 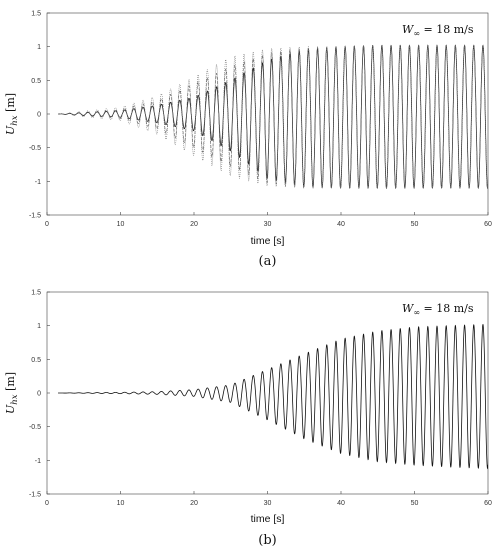 What do you see at coordinates (267, 540) in the screenshot?
I see `panel-label: (b)` at bounding box center [267, 540].